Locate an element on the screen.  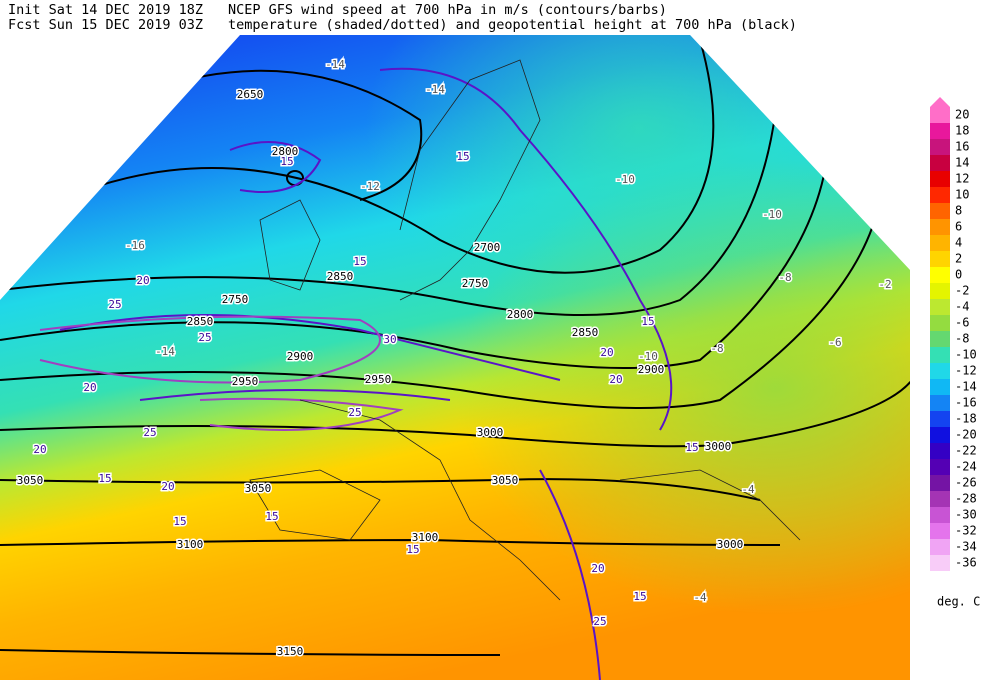
colorbar-tick-label: -26 is located at coordinates (966, 483).